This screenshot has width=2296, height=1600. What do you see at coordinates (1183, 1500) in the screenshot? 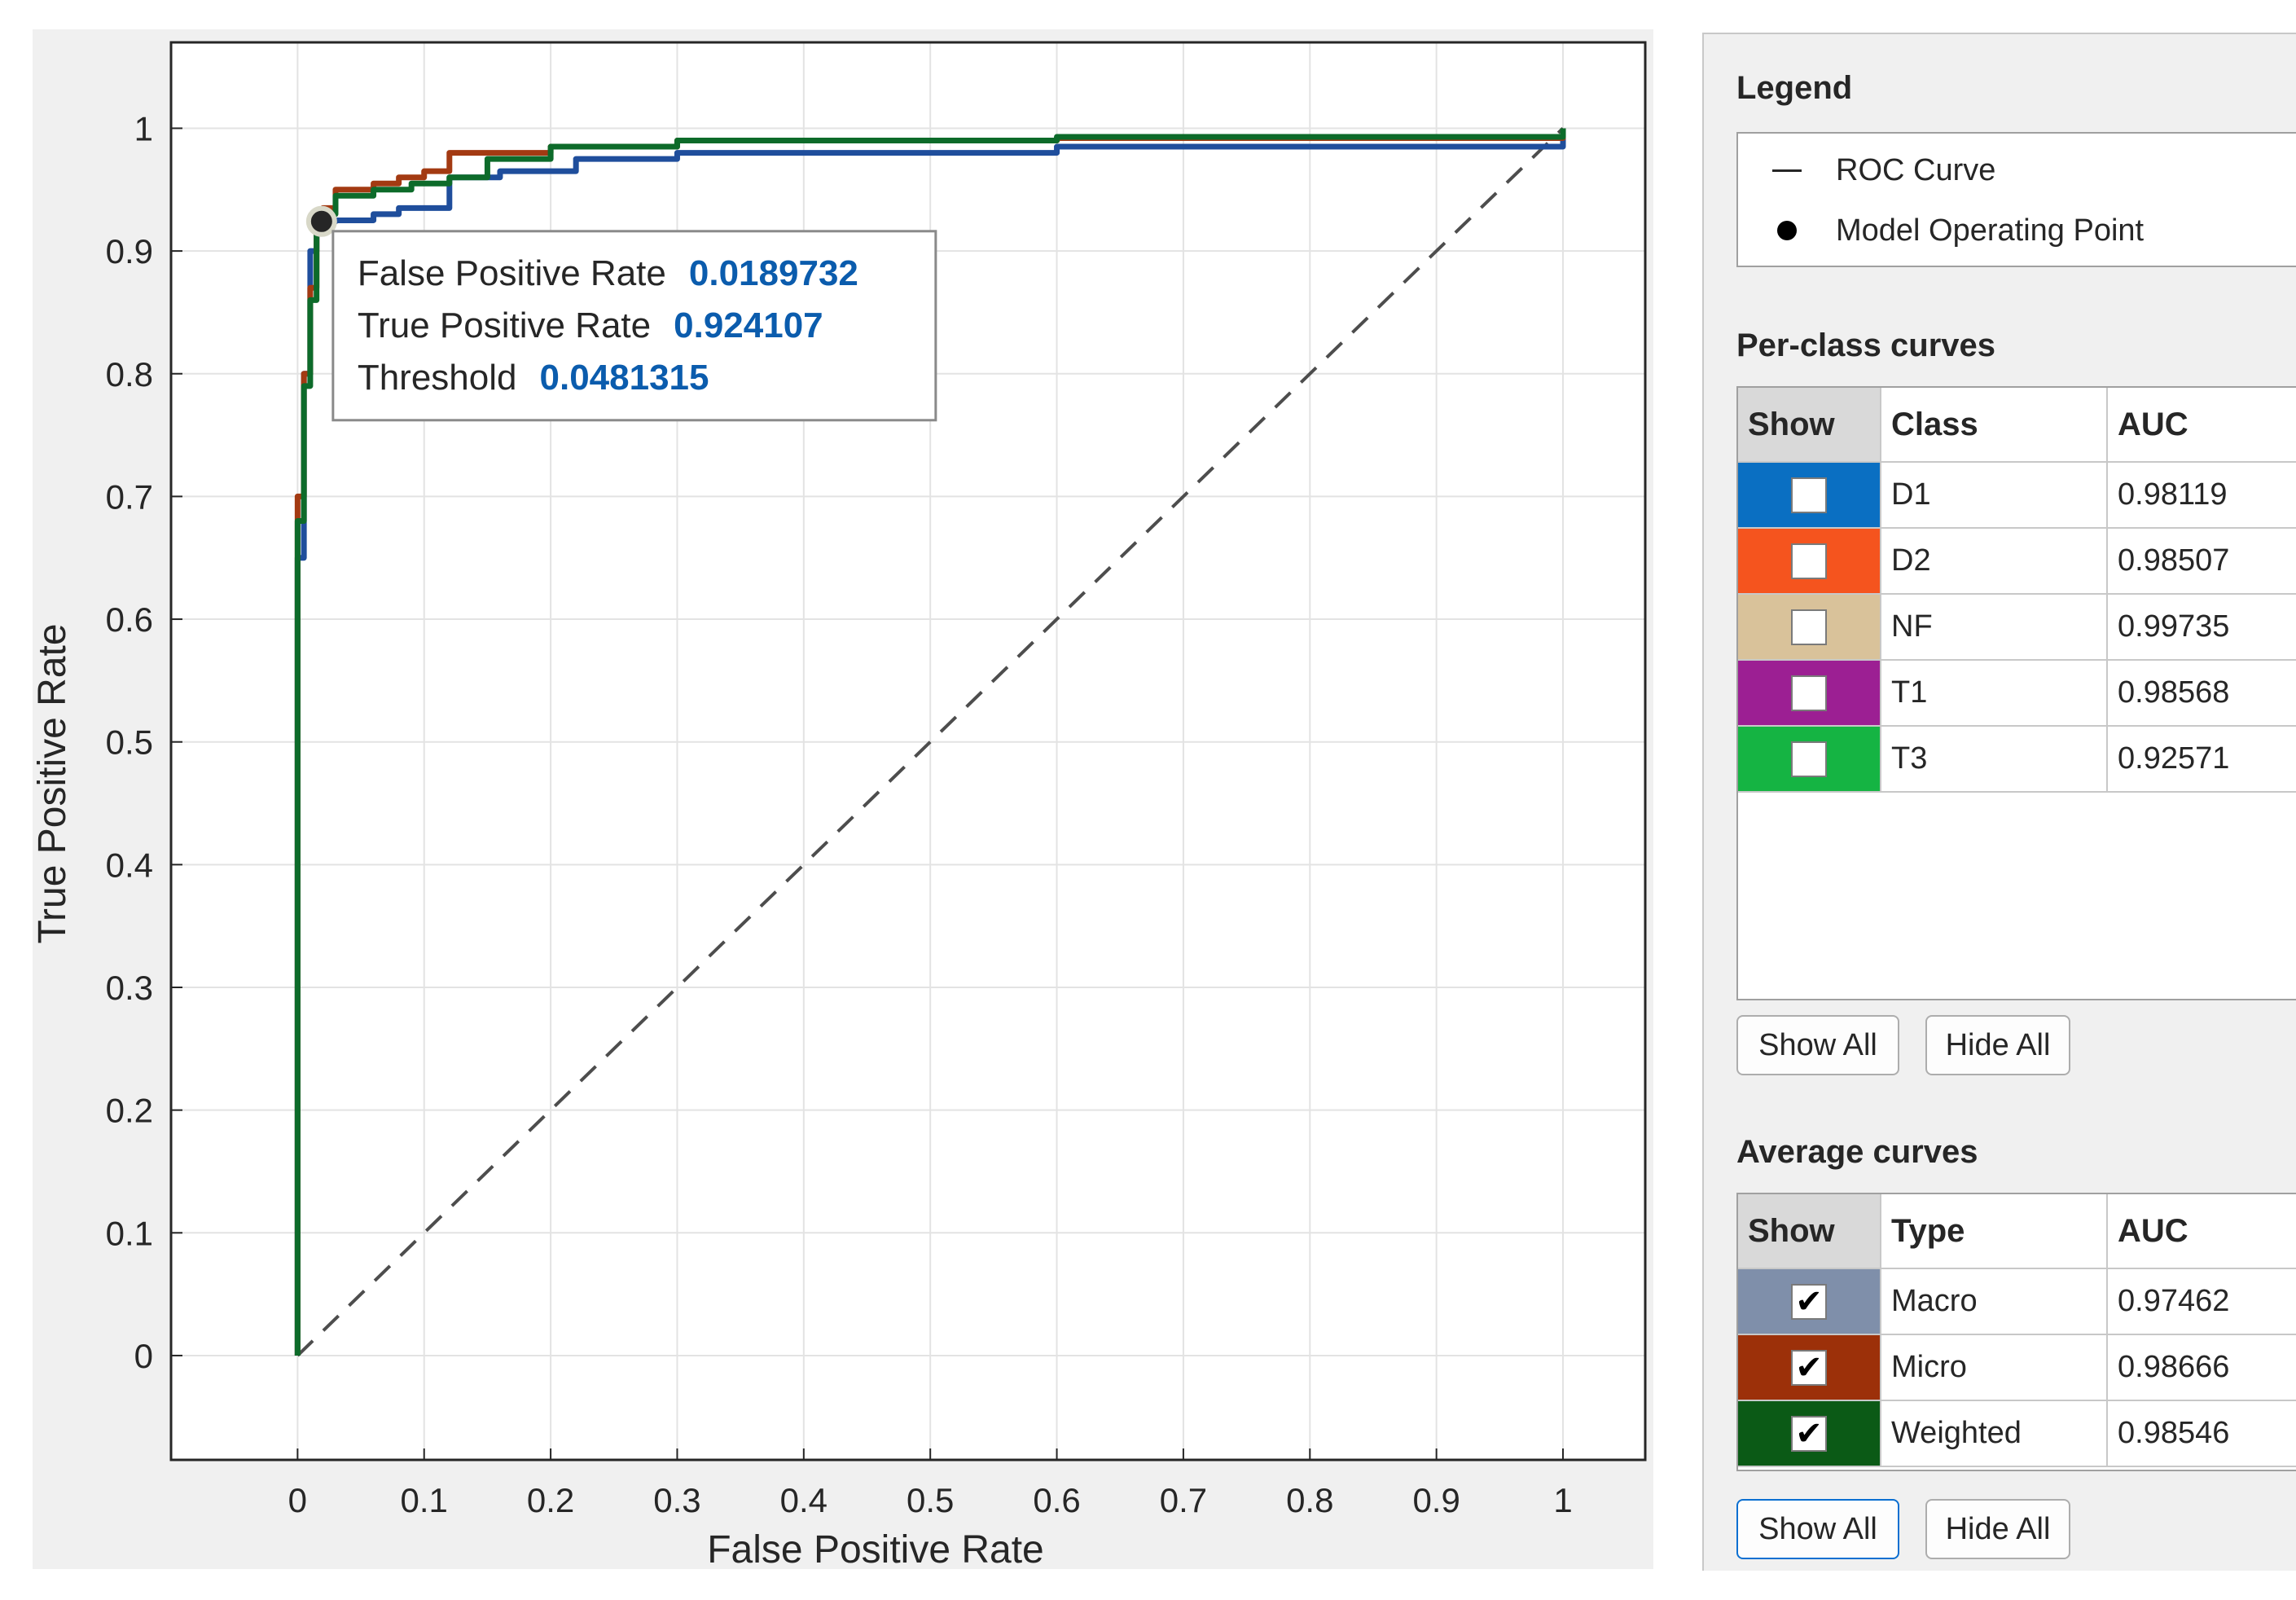
I see `x-tick-label: 0.7` at bounding box center [1183, 1500].